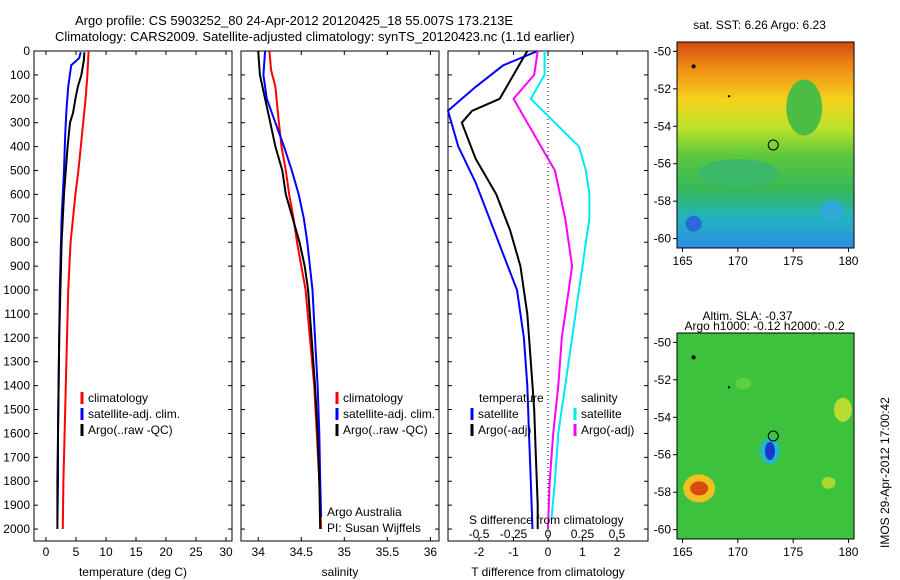 This screenshot has height=580, width=900. I want to click on sst_map-argo-marker, so click(773, 145).